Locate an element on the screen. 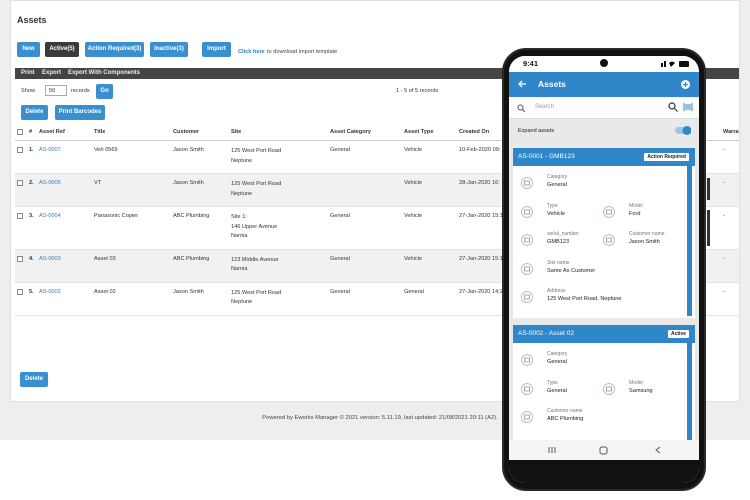  field-label: Site name is located at coordinates (558, 262).